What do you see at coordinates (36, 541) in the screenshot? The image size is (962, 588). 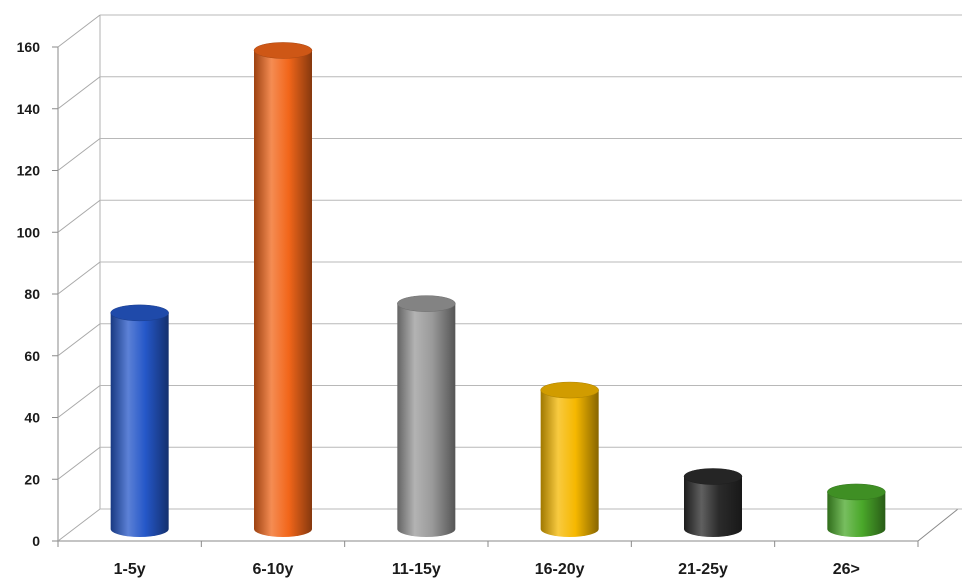 I see `y-tick-label: 0` at bounding box center [36, 541].